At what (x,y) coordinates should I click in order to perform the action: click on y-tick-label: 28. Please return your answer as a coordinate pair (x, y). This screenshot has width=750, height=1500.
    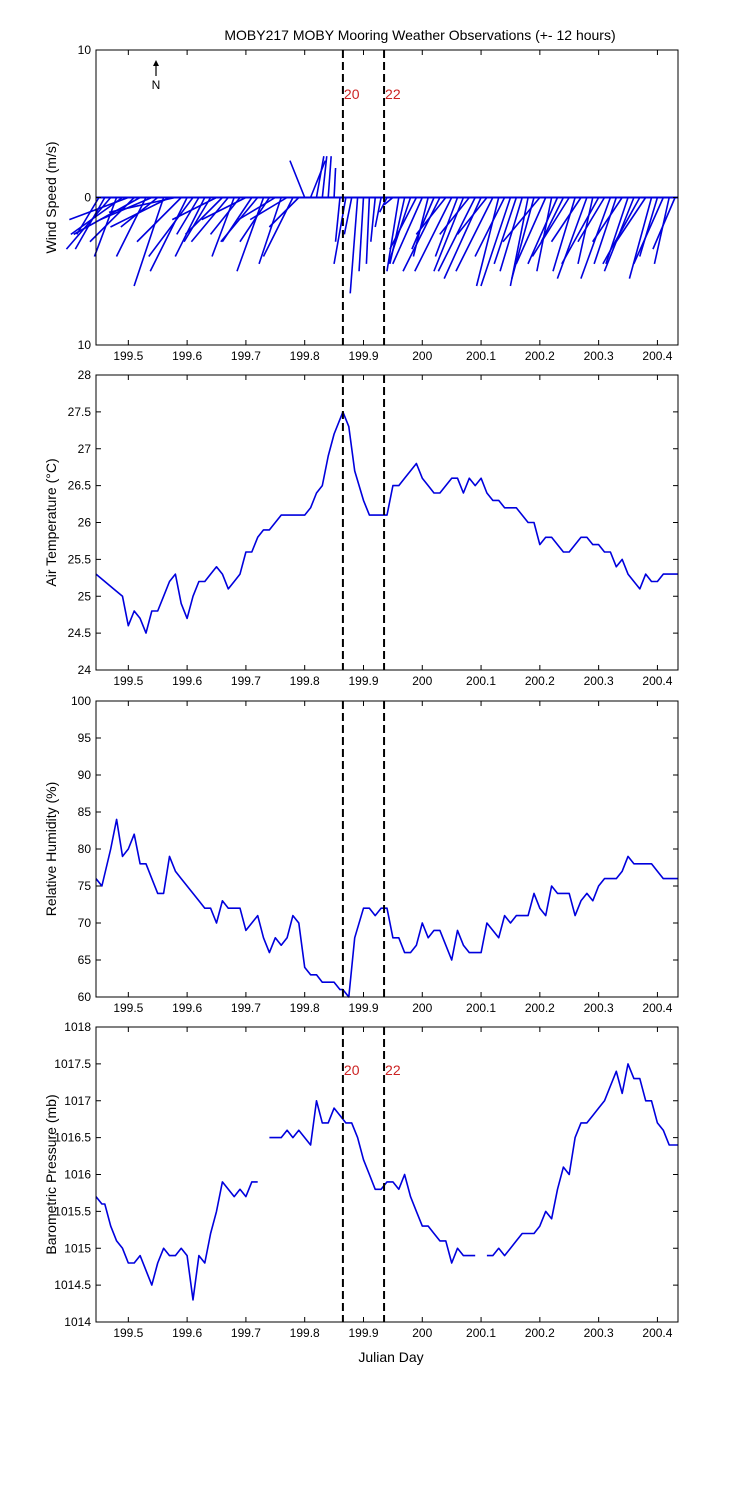
    Looking at the image, I should click on (85, 375).